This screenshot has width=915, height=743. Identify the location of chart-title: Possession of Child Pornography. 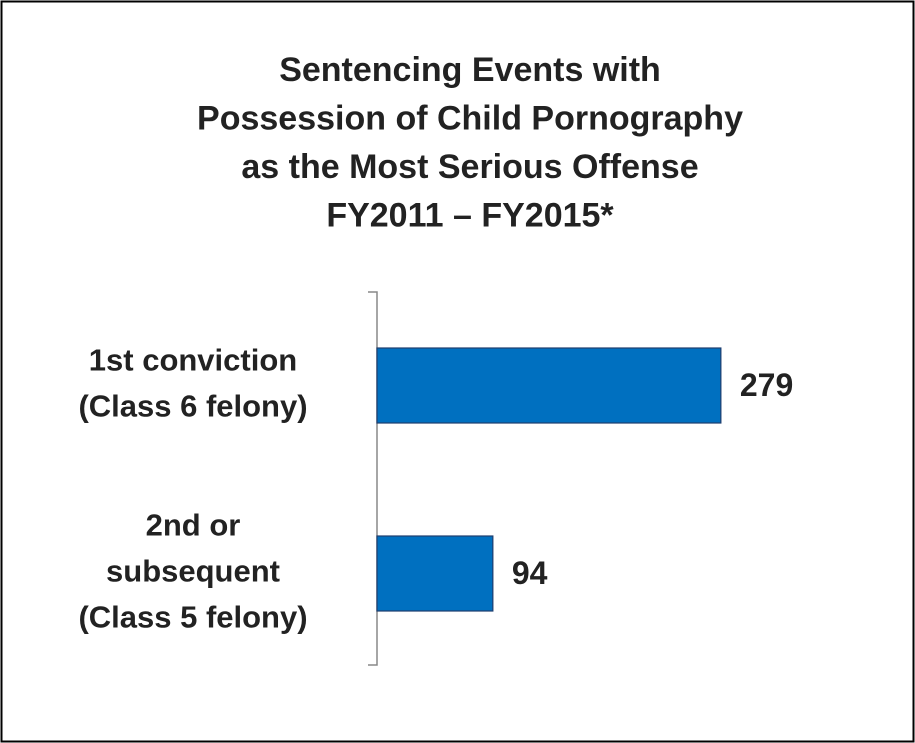
(470, 118).